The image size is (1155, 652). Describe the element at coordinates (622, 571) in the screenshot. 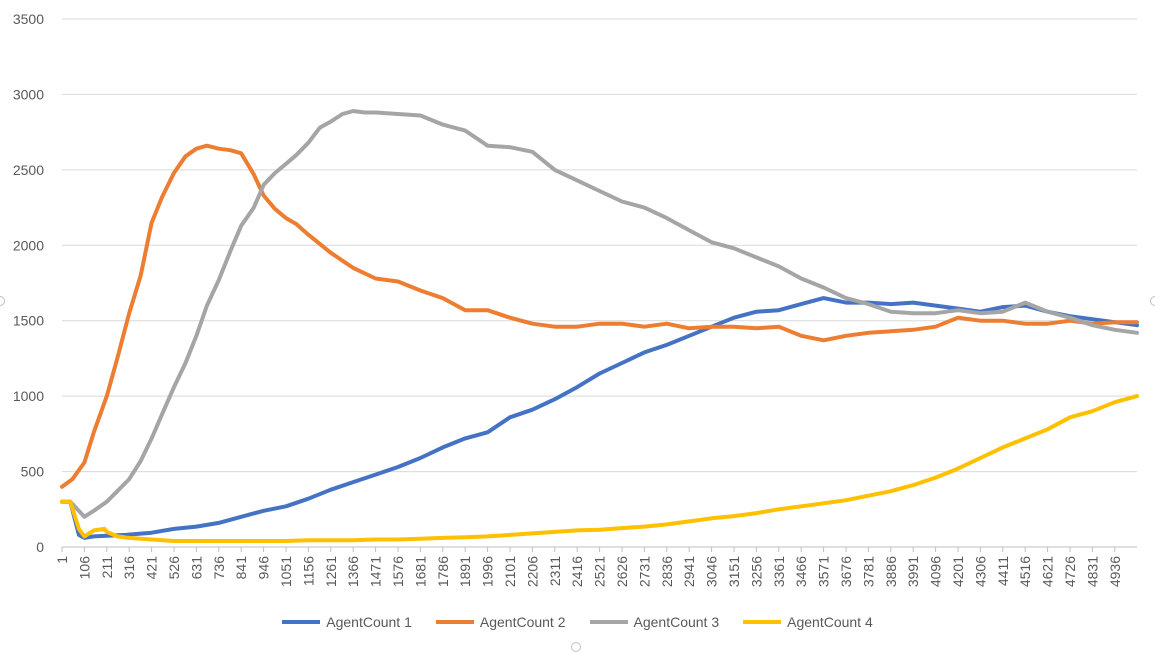

I see `x-tick-label: 2626` at that location.